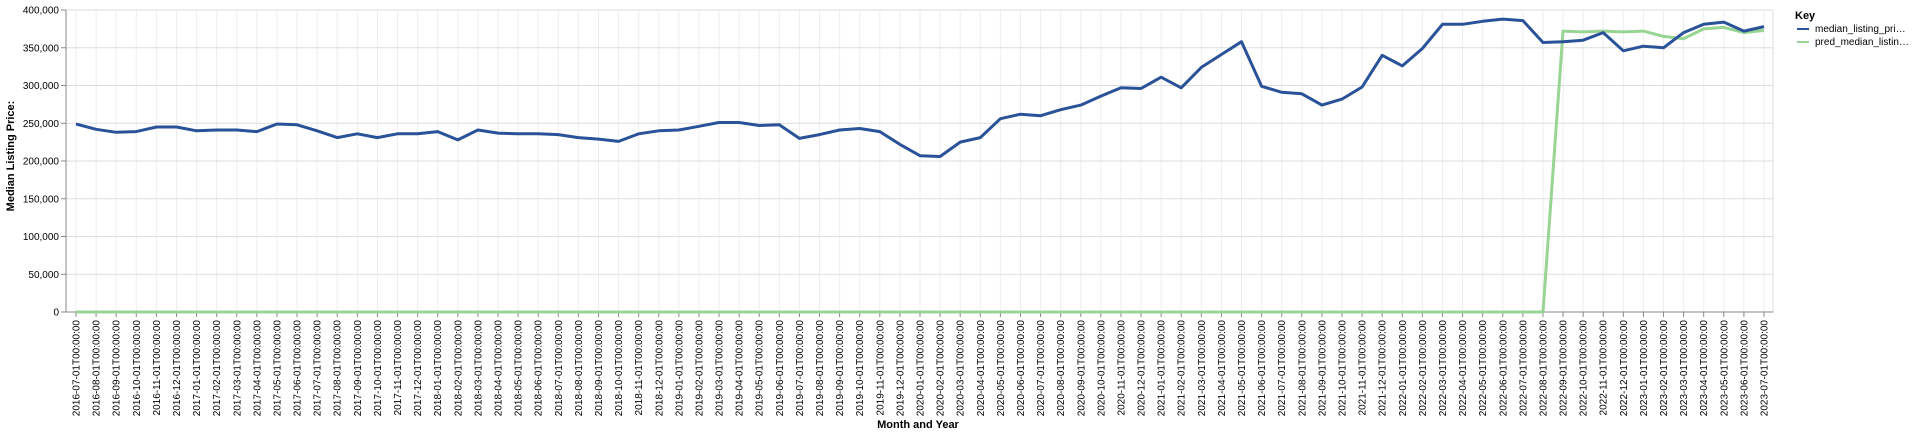 Image resolution: width=1920 pixels, height=434 pixels. What do you see at coordinates (1363, 368) in the screenshot?
I see `x-tick-label: 2021-11-01T00:00:00` at bounding box center [1363, 368].